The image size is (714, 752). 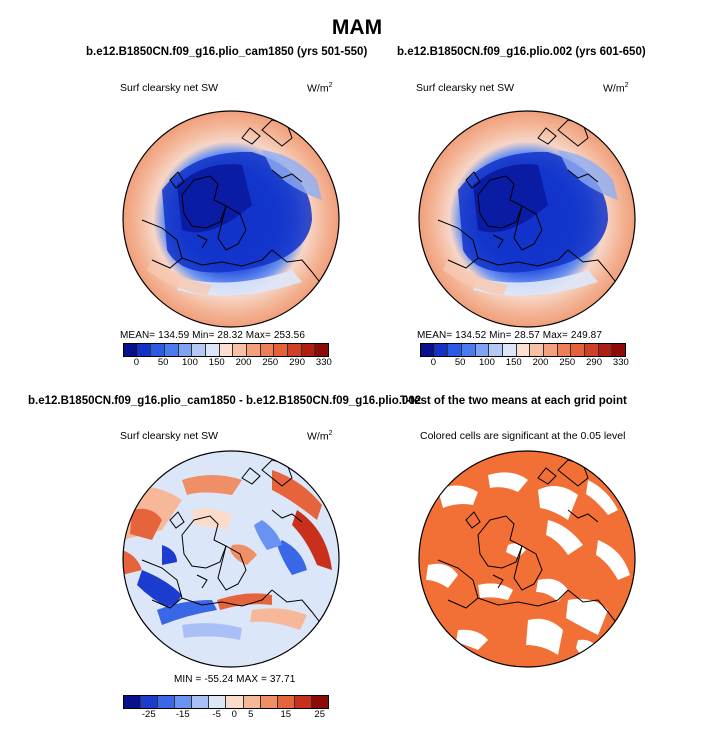 What do you see at coordinates (357, 27) in the screenshot?
I see `season-title: MAM` at bounding box center [357, 27].